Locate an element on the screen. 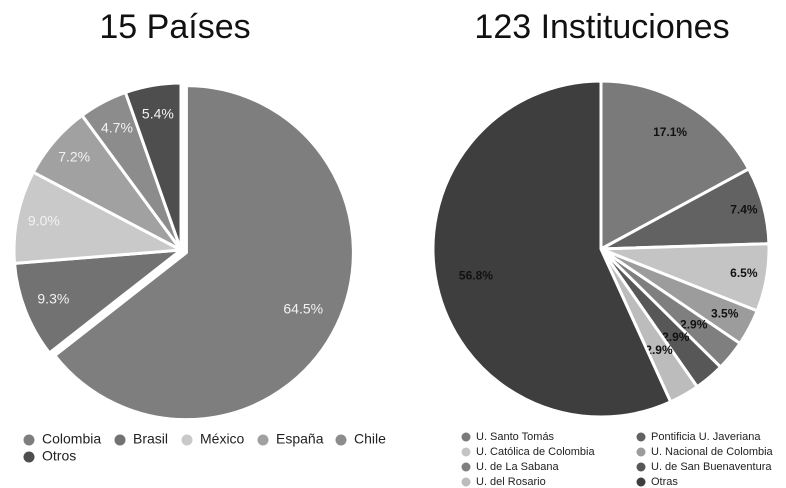  legend-label-u-de-la-sabana: U. de La Sabana is located at coordinates (517, 467).